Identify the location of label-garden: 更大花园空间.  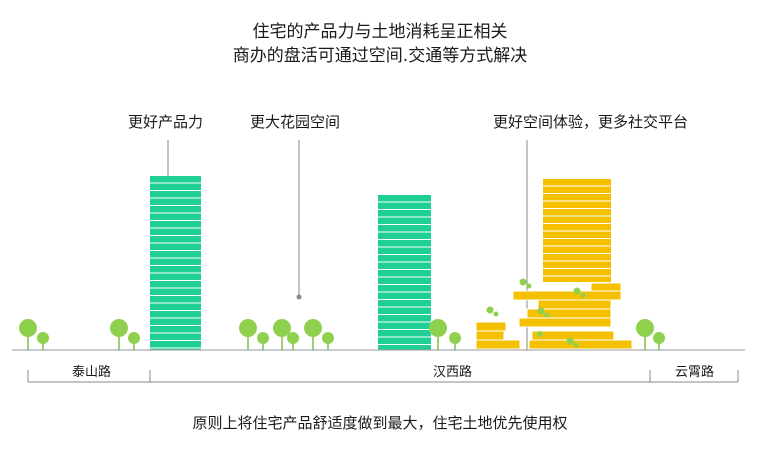
(295, 122).